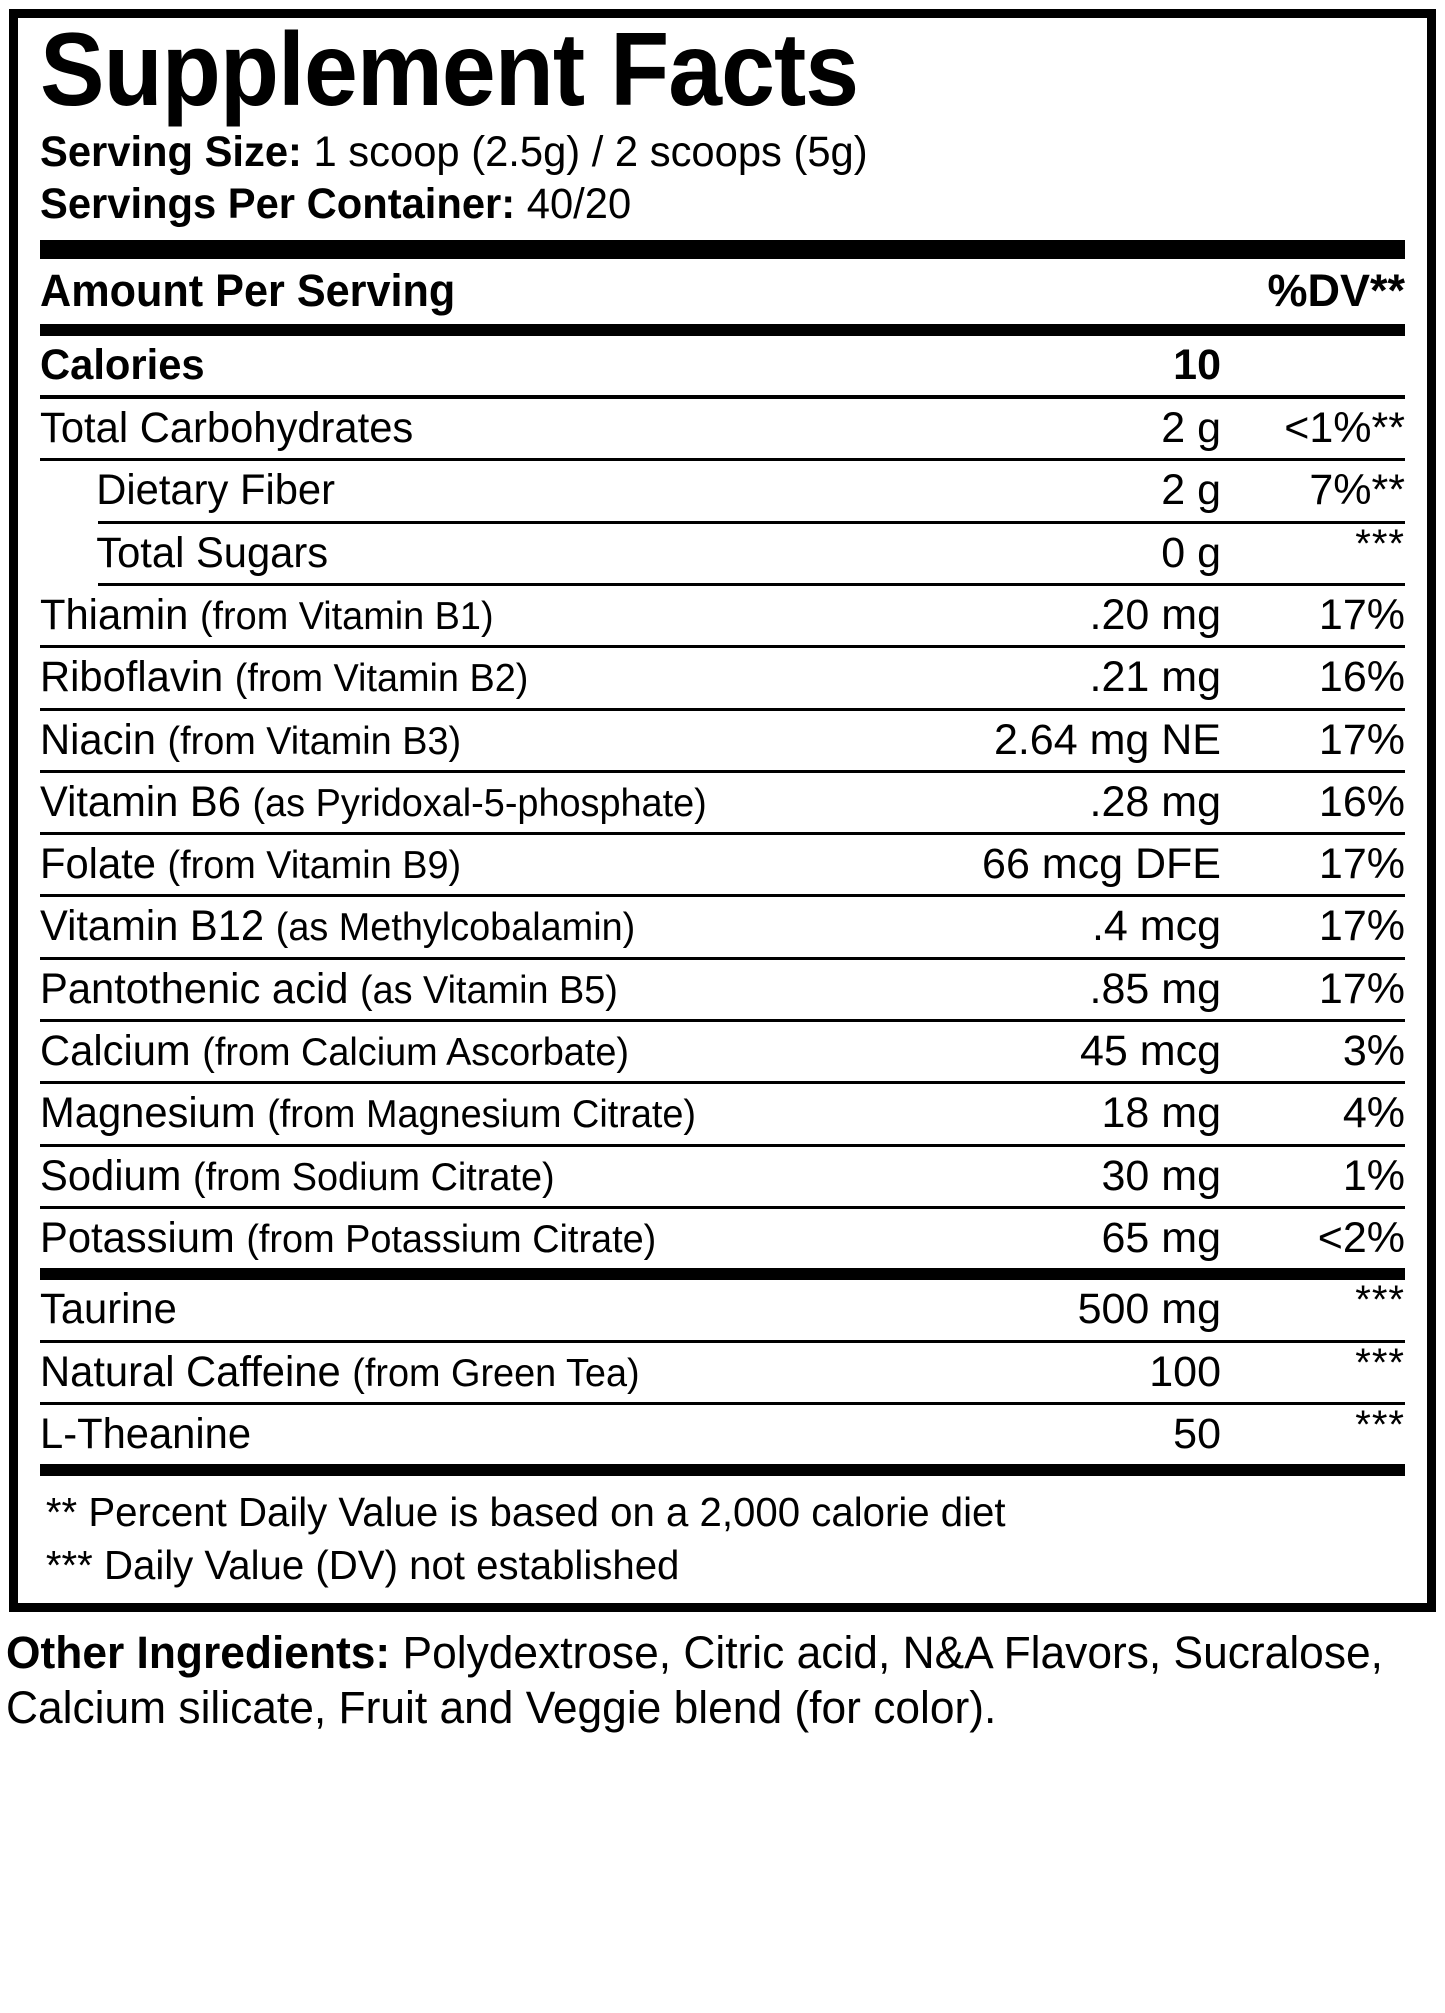  Describe the element at coordinates (314, 741) in the screenshot. I see `nutrient-source: (from Vitamin B3)` at that location.